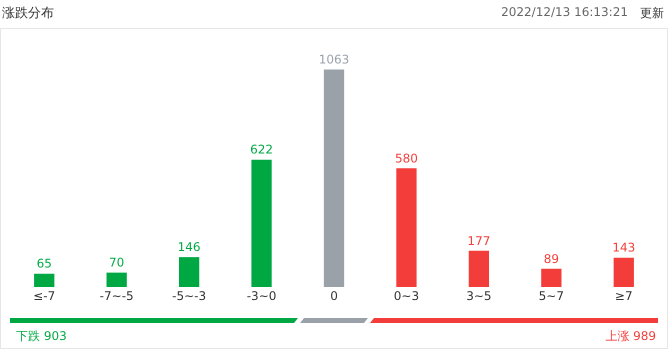 This screenshot has width=668, height=349. I want to click on text: 更新, so click(652, 13).